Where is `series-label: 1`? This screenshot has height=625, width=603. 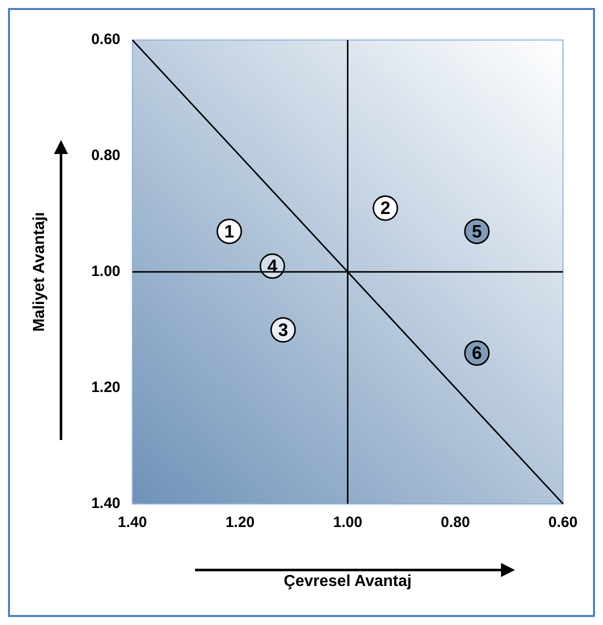 series-label: 1 is located at coordinates (229, 231).